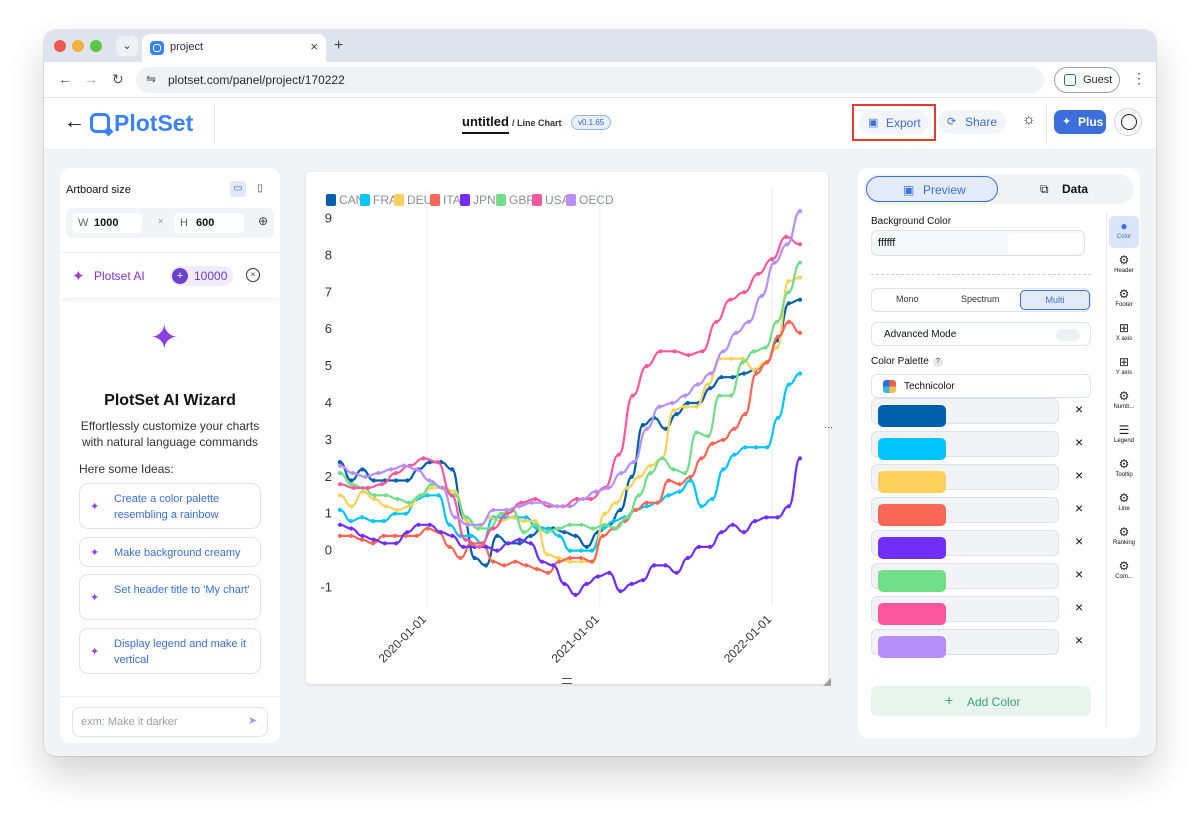 The height and width of the screenshot is (814, 1200). I want to click on rail-item-color: ● Color, so click(1124, 232).